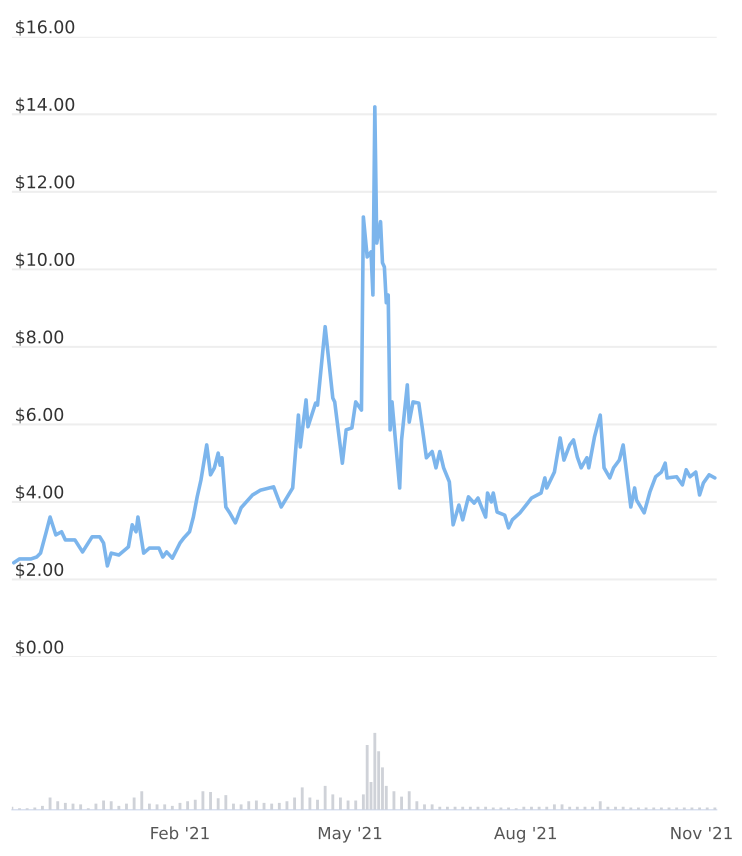  What do you see at coordinates (45, 183) in the screenshot?
I see `y-tick-label: $12.00` at bounding box center [45, 183].